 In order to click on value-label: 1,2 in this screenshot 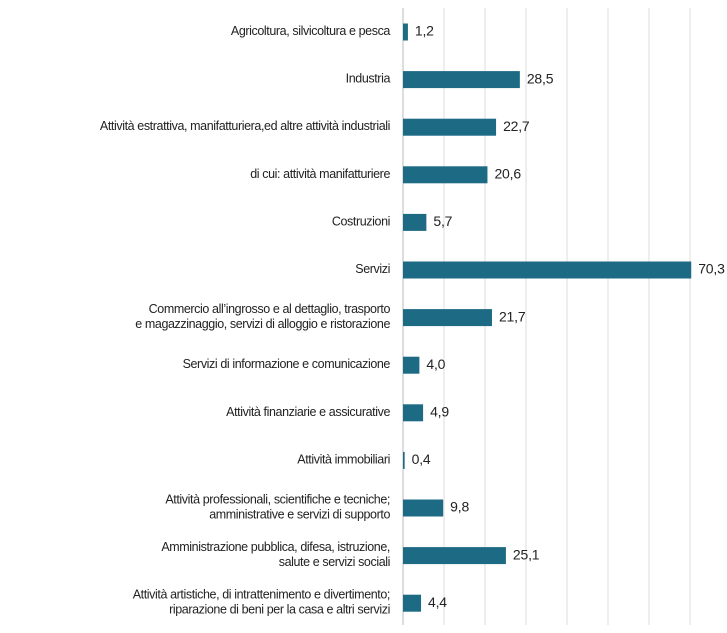, I will do `click(424, 31)`.